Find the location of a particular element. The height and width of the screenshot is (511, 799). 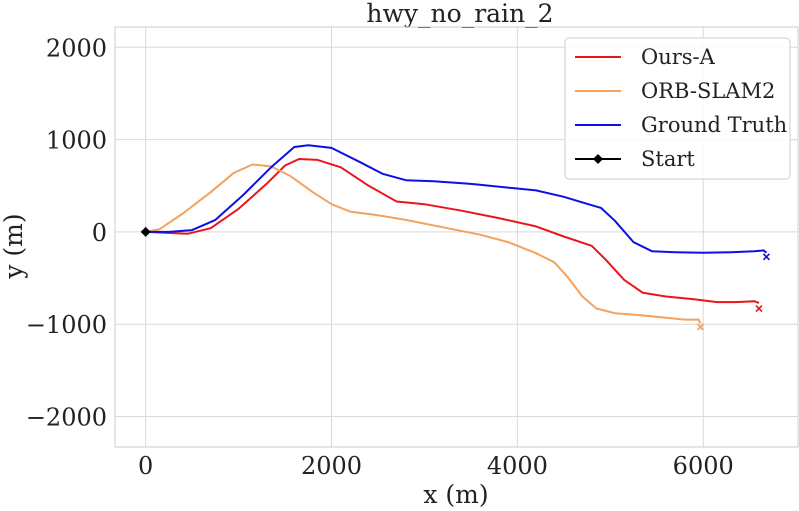

x-tick-label: 2000 is located at coordinates (331, 466).